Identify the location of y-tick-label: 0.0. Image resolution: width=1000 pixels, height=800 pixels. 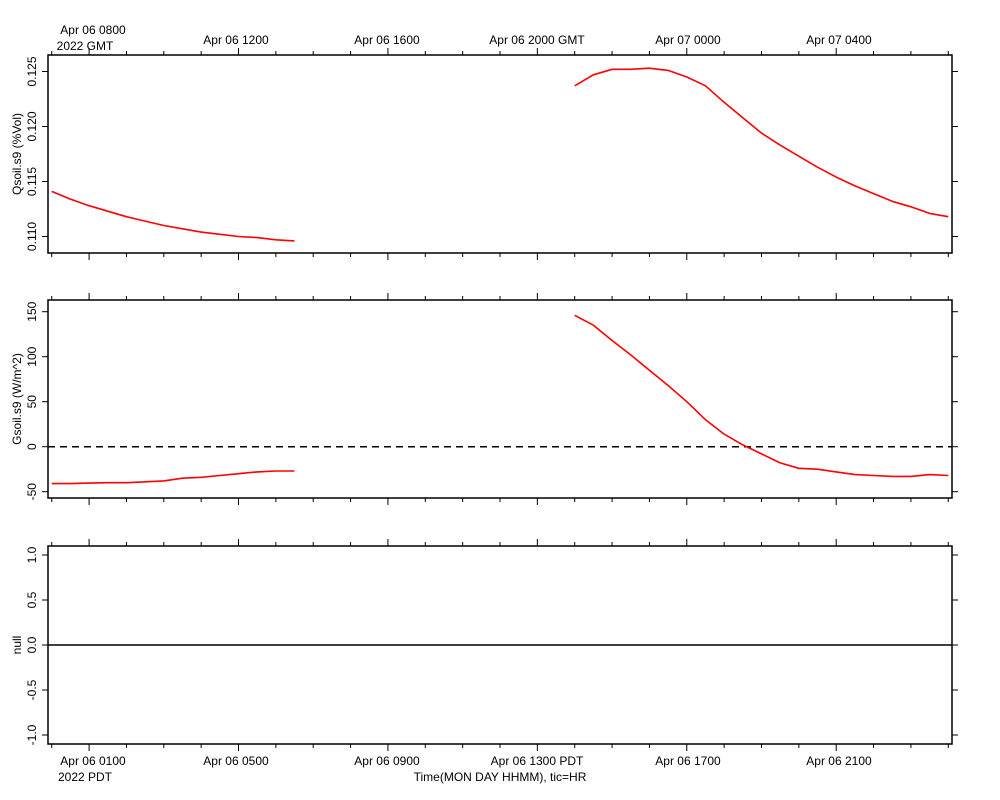
(32, 644).